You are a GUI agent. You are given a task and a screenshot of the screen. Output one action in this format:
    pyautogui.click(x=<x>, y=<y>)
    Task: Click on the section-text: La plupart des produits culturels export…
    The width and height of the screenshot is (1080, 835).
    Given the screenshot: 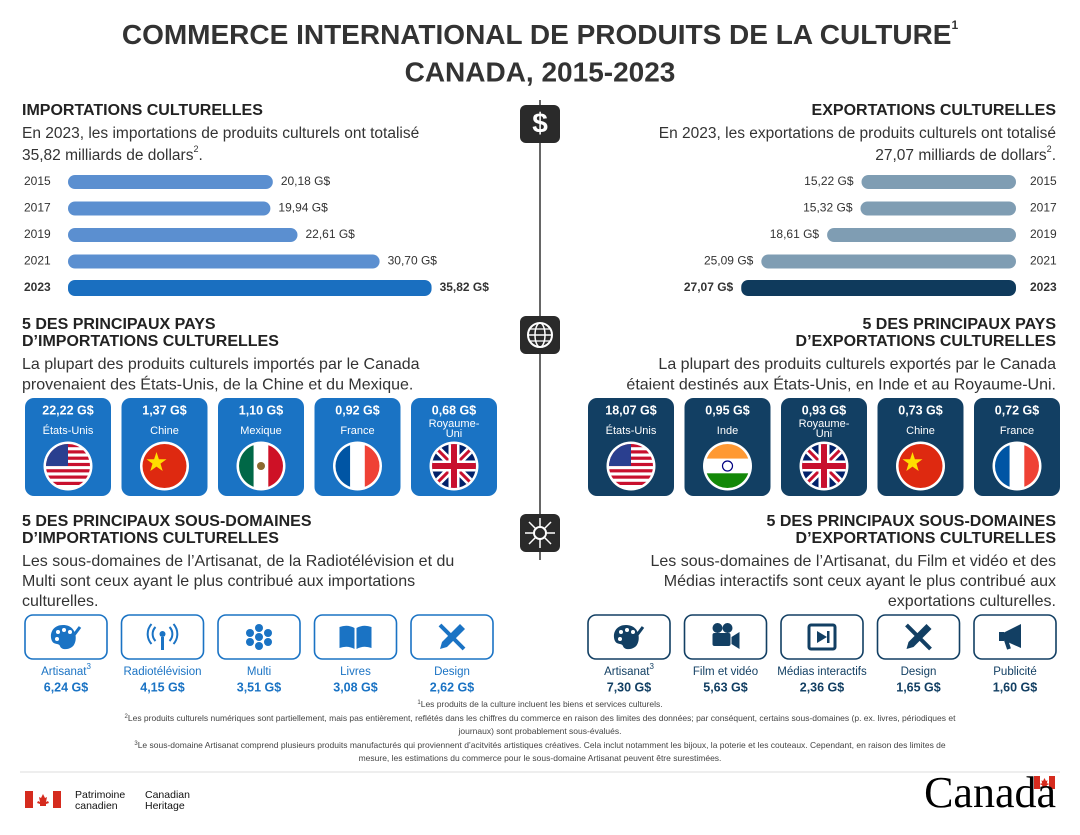 What is the action you would take?
    pyautogui.click(x=857, y=364)
    